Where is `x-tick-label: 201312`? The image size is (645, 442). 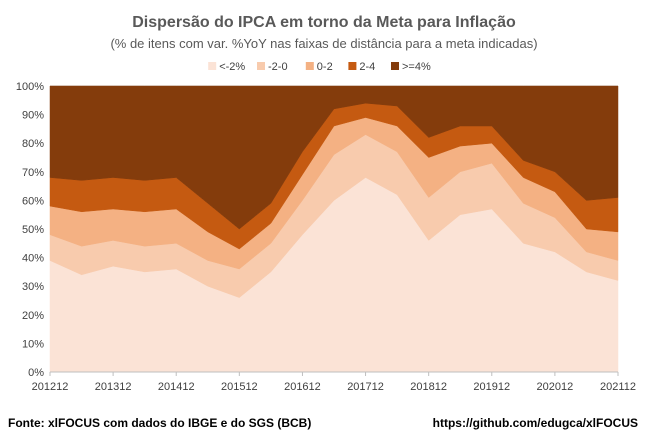 x-tick-label: 201312 is located at coordinates (113, 387).